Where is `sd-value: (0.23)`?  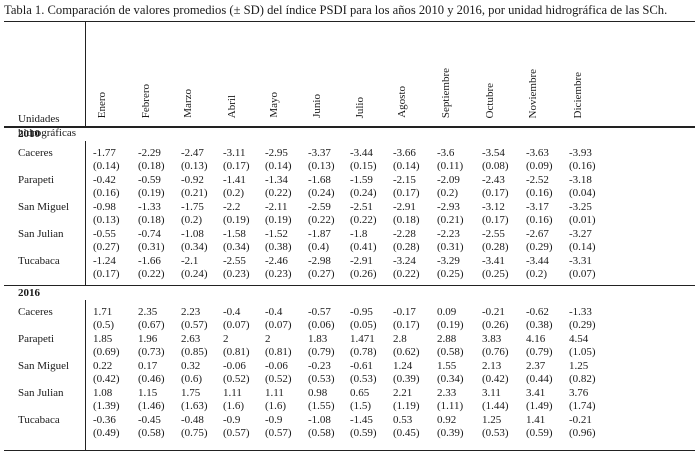 sd-value: (0.23) is located at coordinates (278, 274).